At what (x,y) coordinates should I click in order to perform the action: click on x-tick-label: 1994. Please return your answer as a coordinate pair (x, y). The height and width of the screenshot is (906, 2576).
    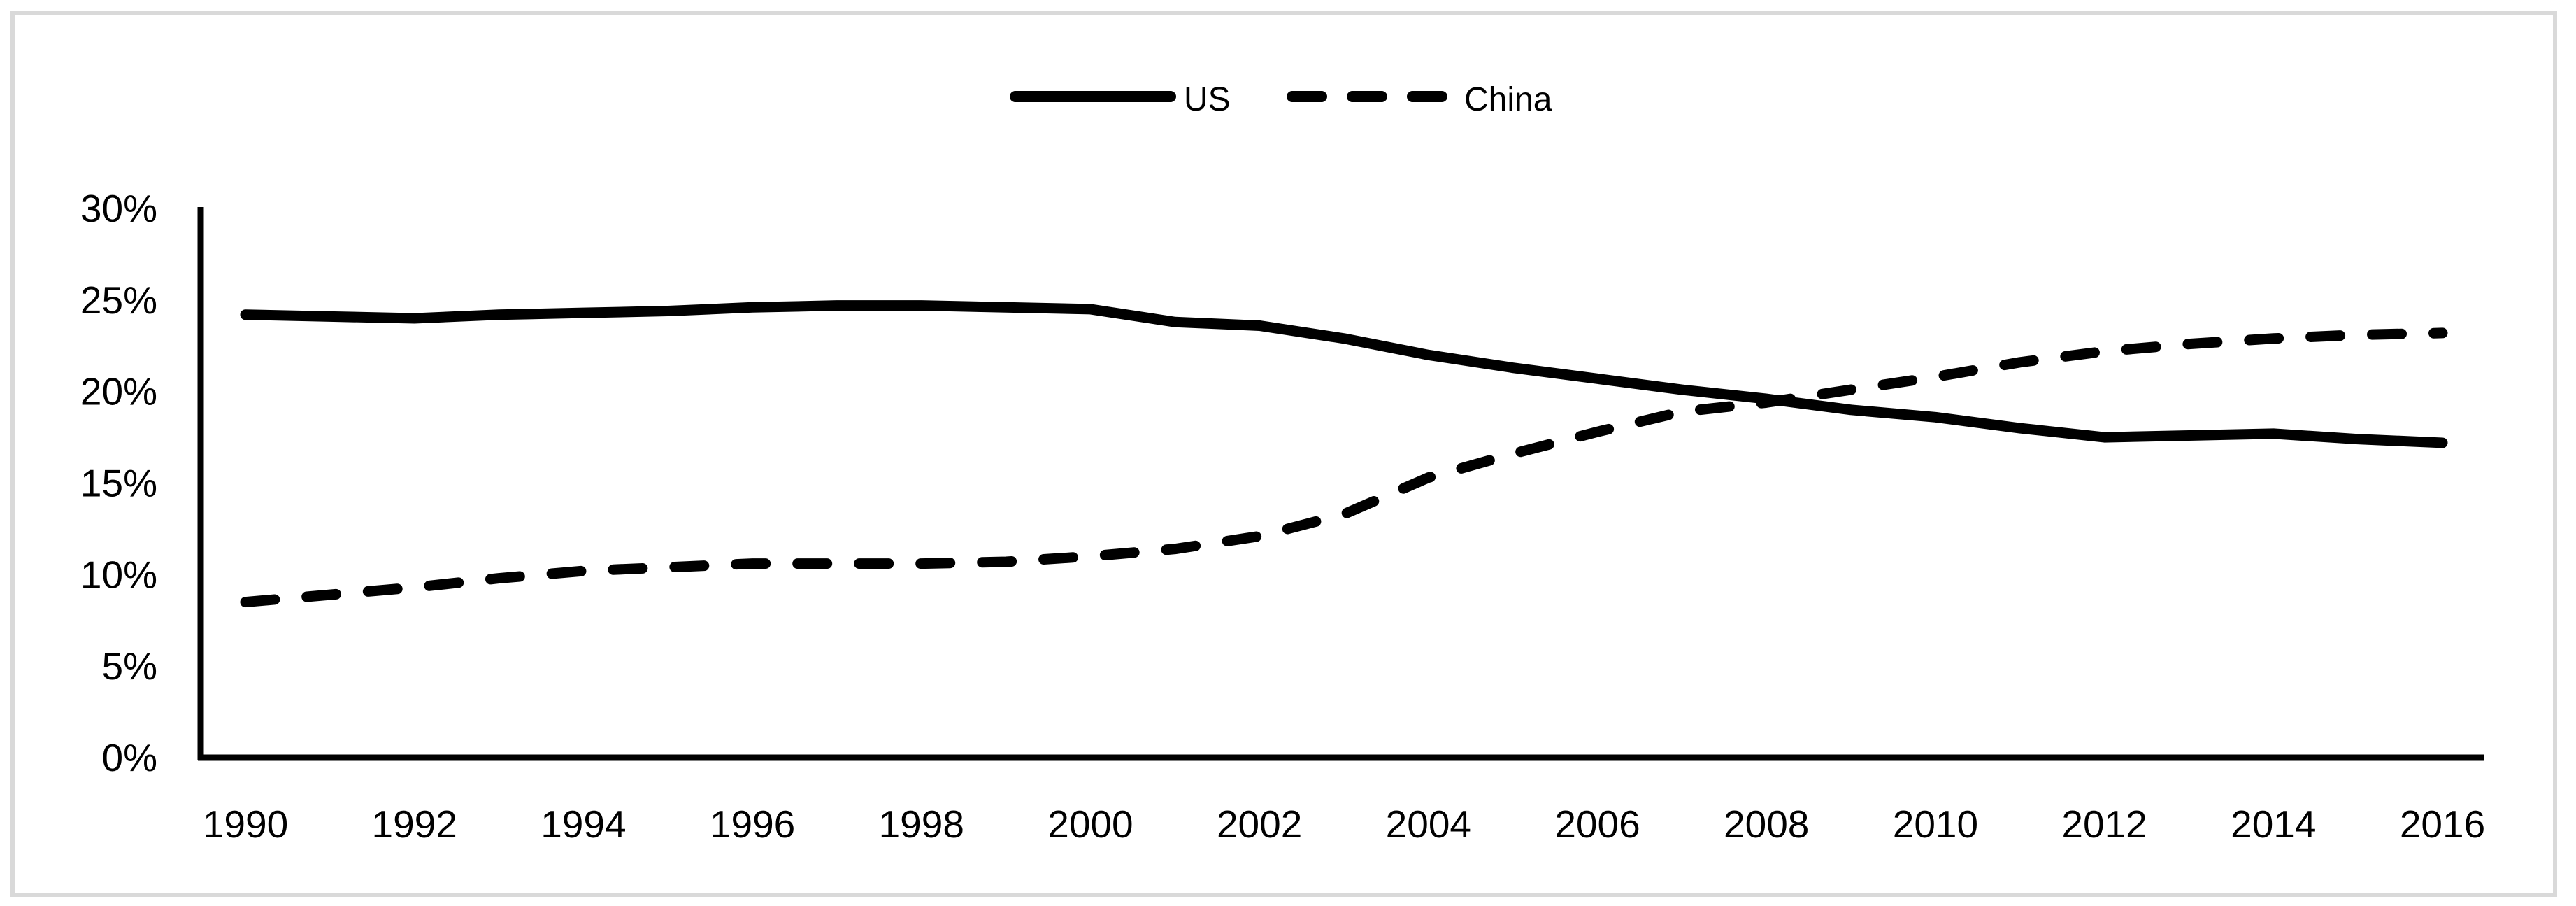
    Looking at the image, I should click on (583, 824).